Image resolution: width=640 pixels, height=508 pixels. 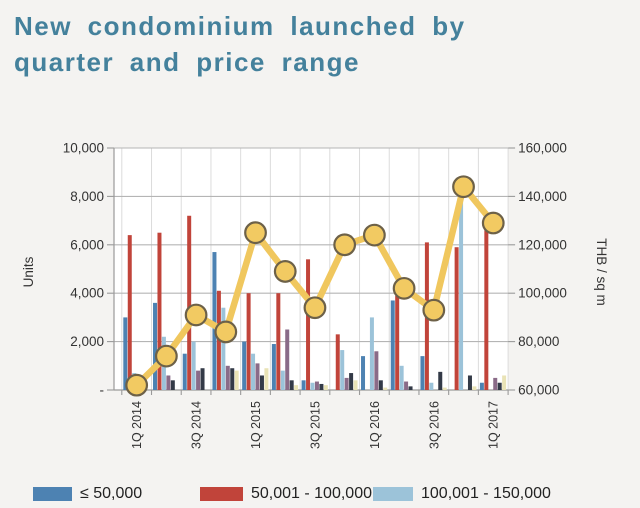 What do you see at coordinates (240, 26) in the screenshot?
I see `chart-title-line1: New condominium launched by` at bounding box center [240, 26].